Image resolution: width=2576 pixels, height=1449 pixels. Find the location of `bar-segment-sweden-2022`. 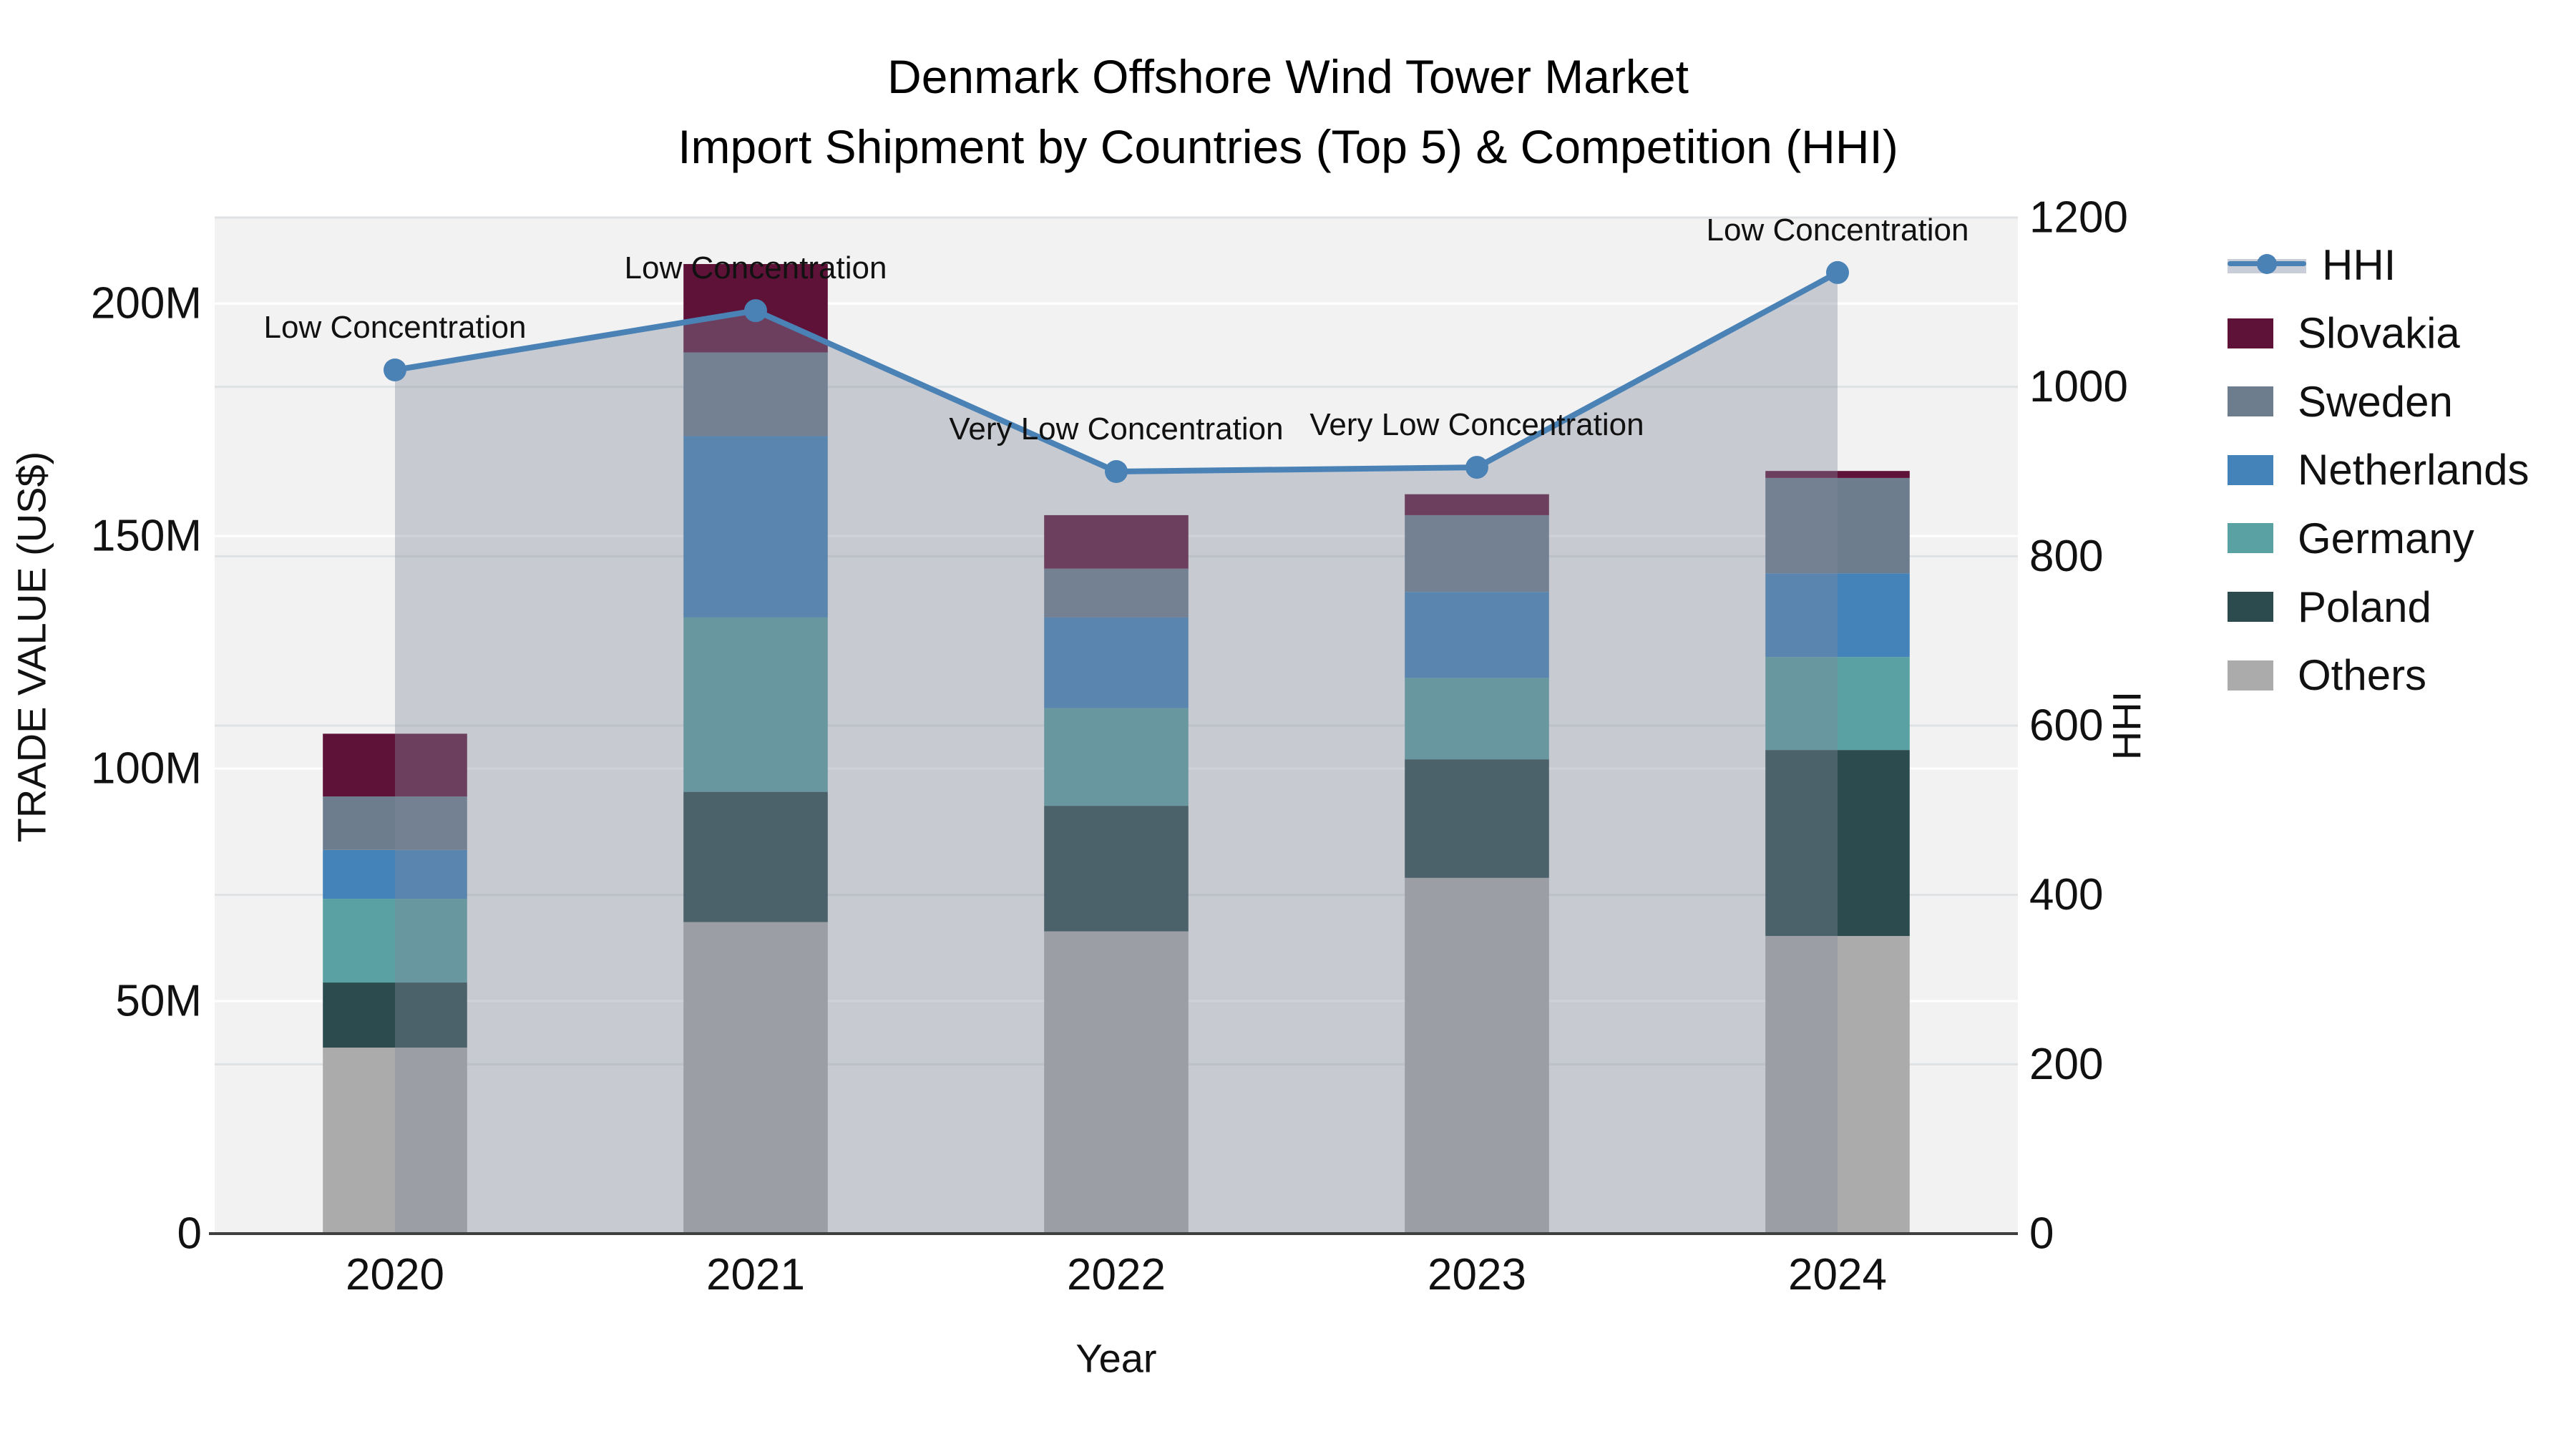

bar-segment-sweden-2022 is located at coordinates (1116, 593).